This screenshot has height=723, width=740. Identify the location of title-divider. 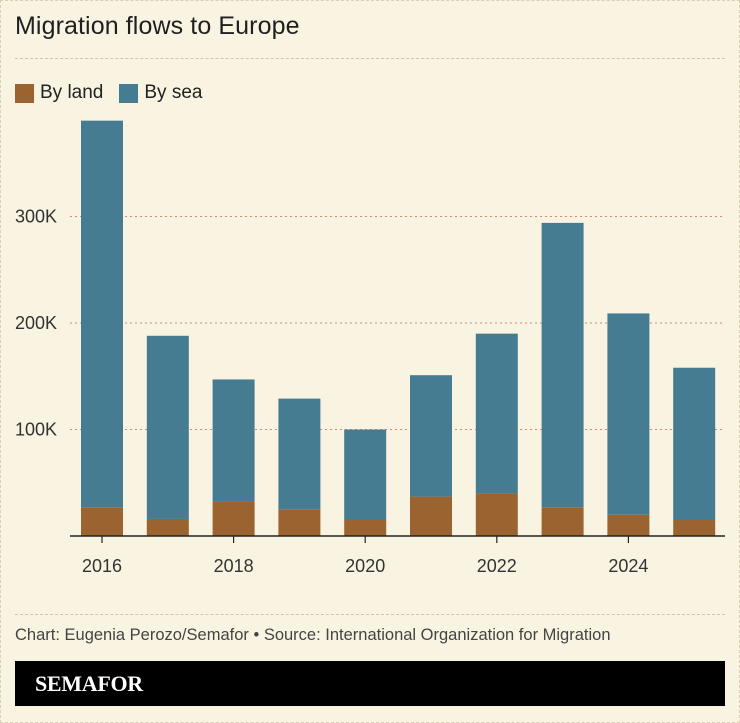
(370, 58).